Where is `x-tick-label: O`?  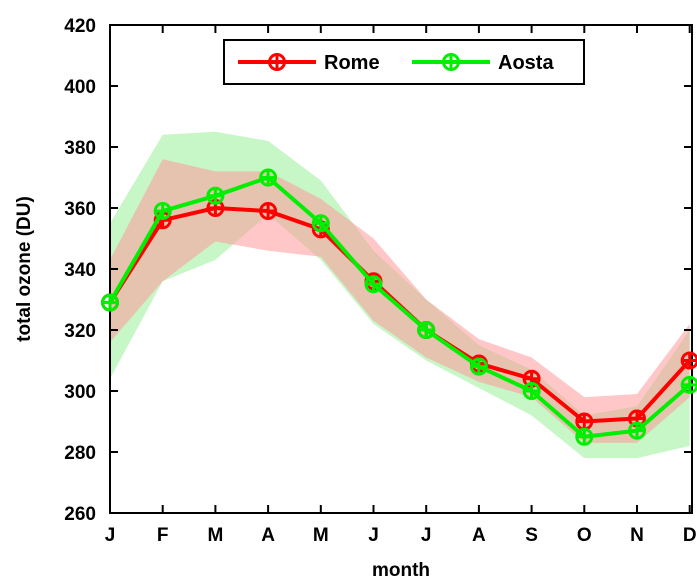 x-tick-label: O is located at coordinates (584, 535).